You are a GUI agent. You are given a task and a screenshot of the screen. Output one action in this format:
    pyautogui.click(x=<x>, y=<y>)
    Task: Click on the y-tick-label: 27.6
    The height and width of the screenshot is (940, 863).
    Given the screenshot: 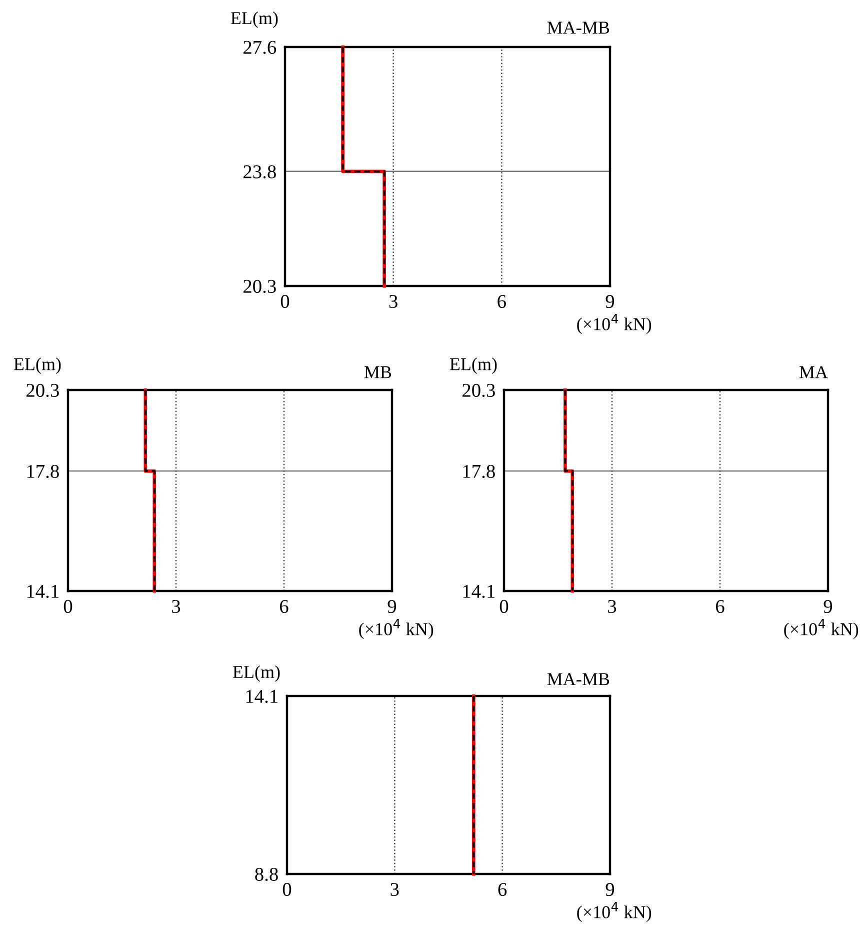 What is the action you would take?
    pyautogui.click(x=259, y=47)
    